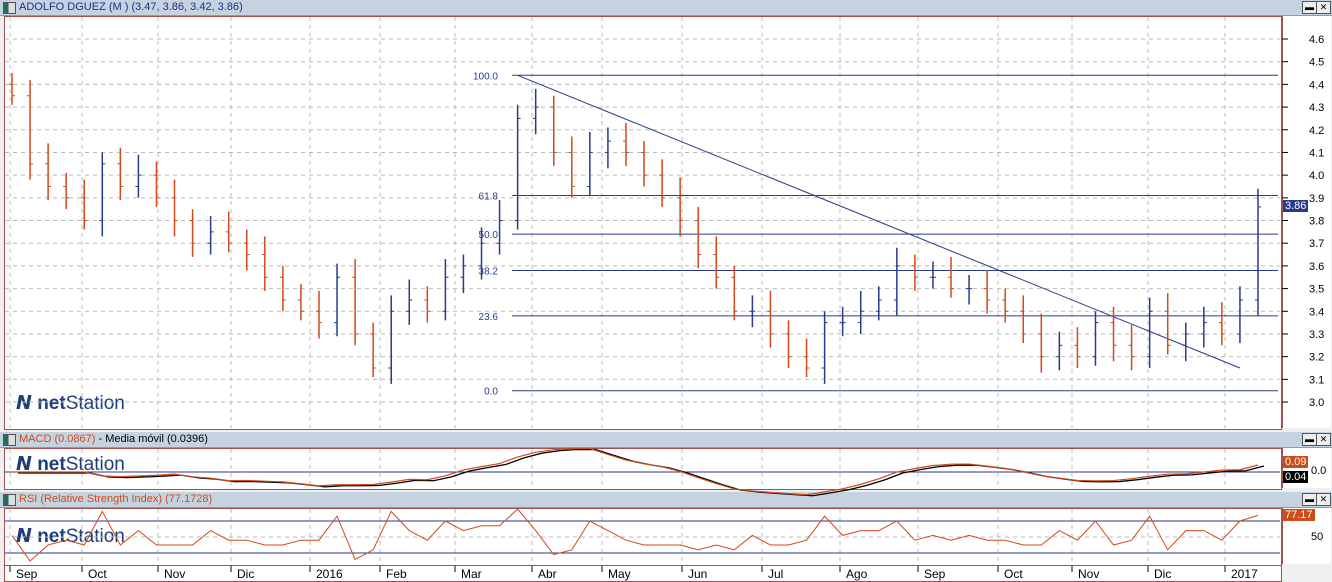  Describe the element at coordinates (1316, 244) in the screenshot. I see `y-tick-label: 3.7` at that location.